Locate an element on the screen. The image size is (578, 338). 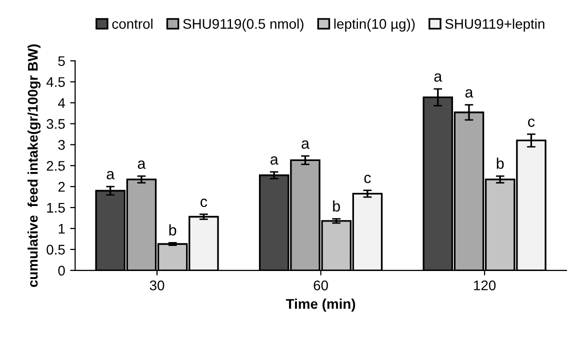
legend-label: SHU9119(0.5 nmol) is located at coordinates (243, 25).